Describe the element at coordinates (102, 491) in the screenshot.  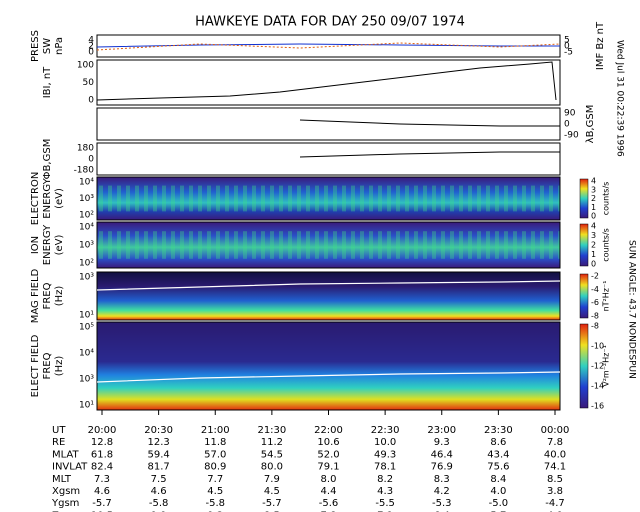
I see `ephemeris-value: 4.6` at that location.